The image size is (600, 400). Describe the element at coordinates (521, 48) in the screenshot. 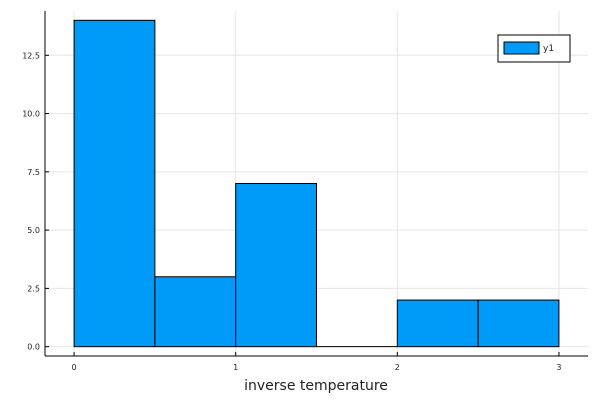

I see `legend-swatch` at that location.